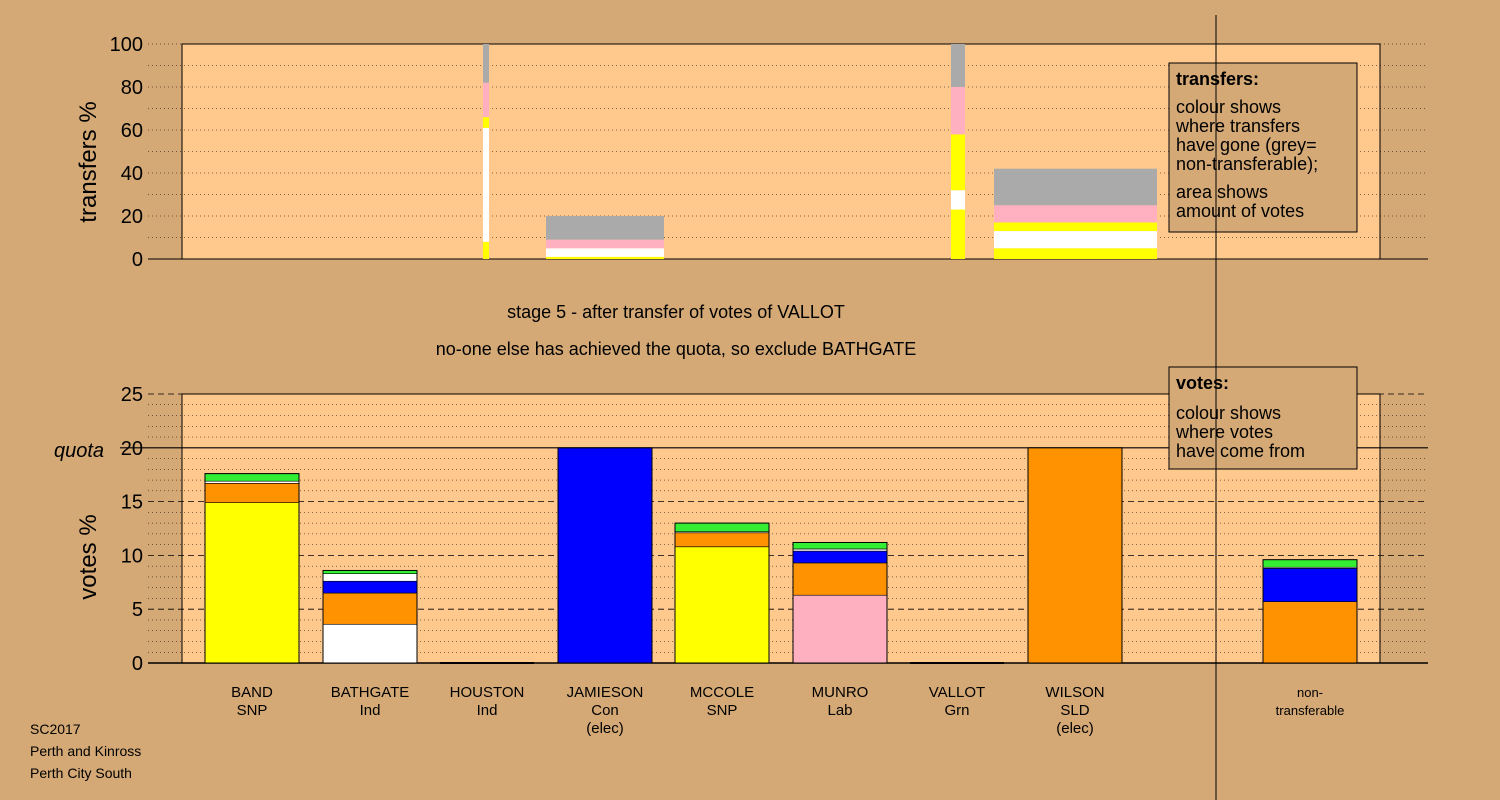 This screenshot has height=800, width=1500. Describe the element at coordinates (820, 151) in the screenshot. I see `transfers-bars` at that location.